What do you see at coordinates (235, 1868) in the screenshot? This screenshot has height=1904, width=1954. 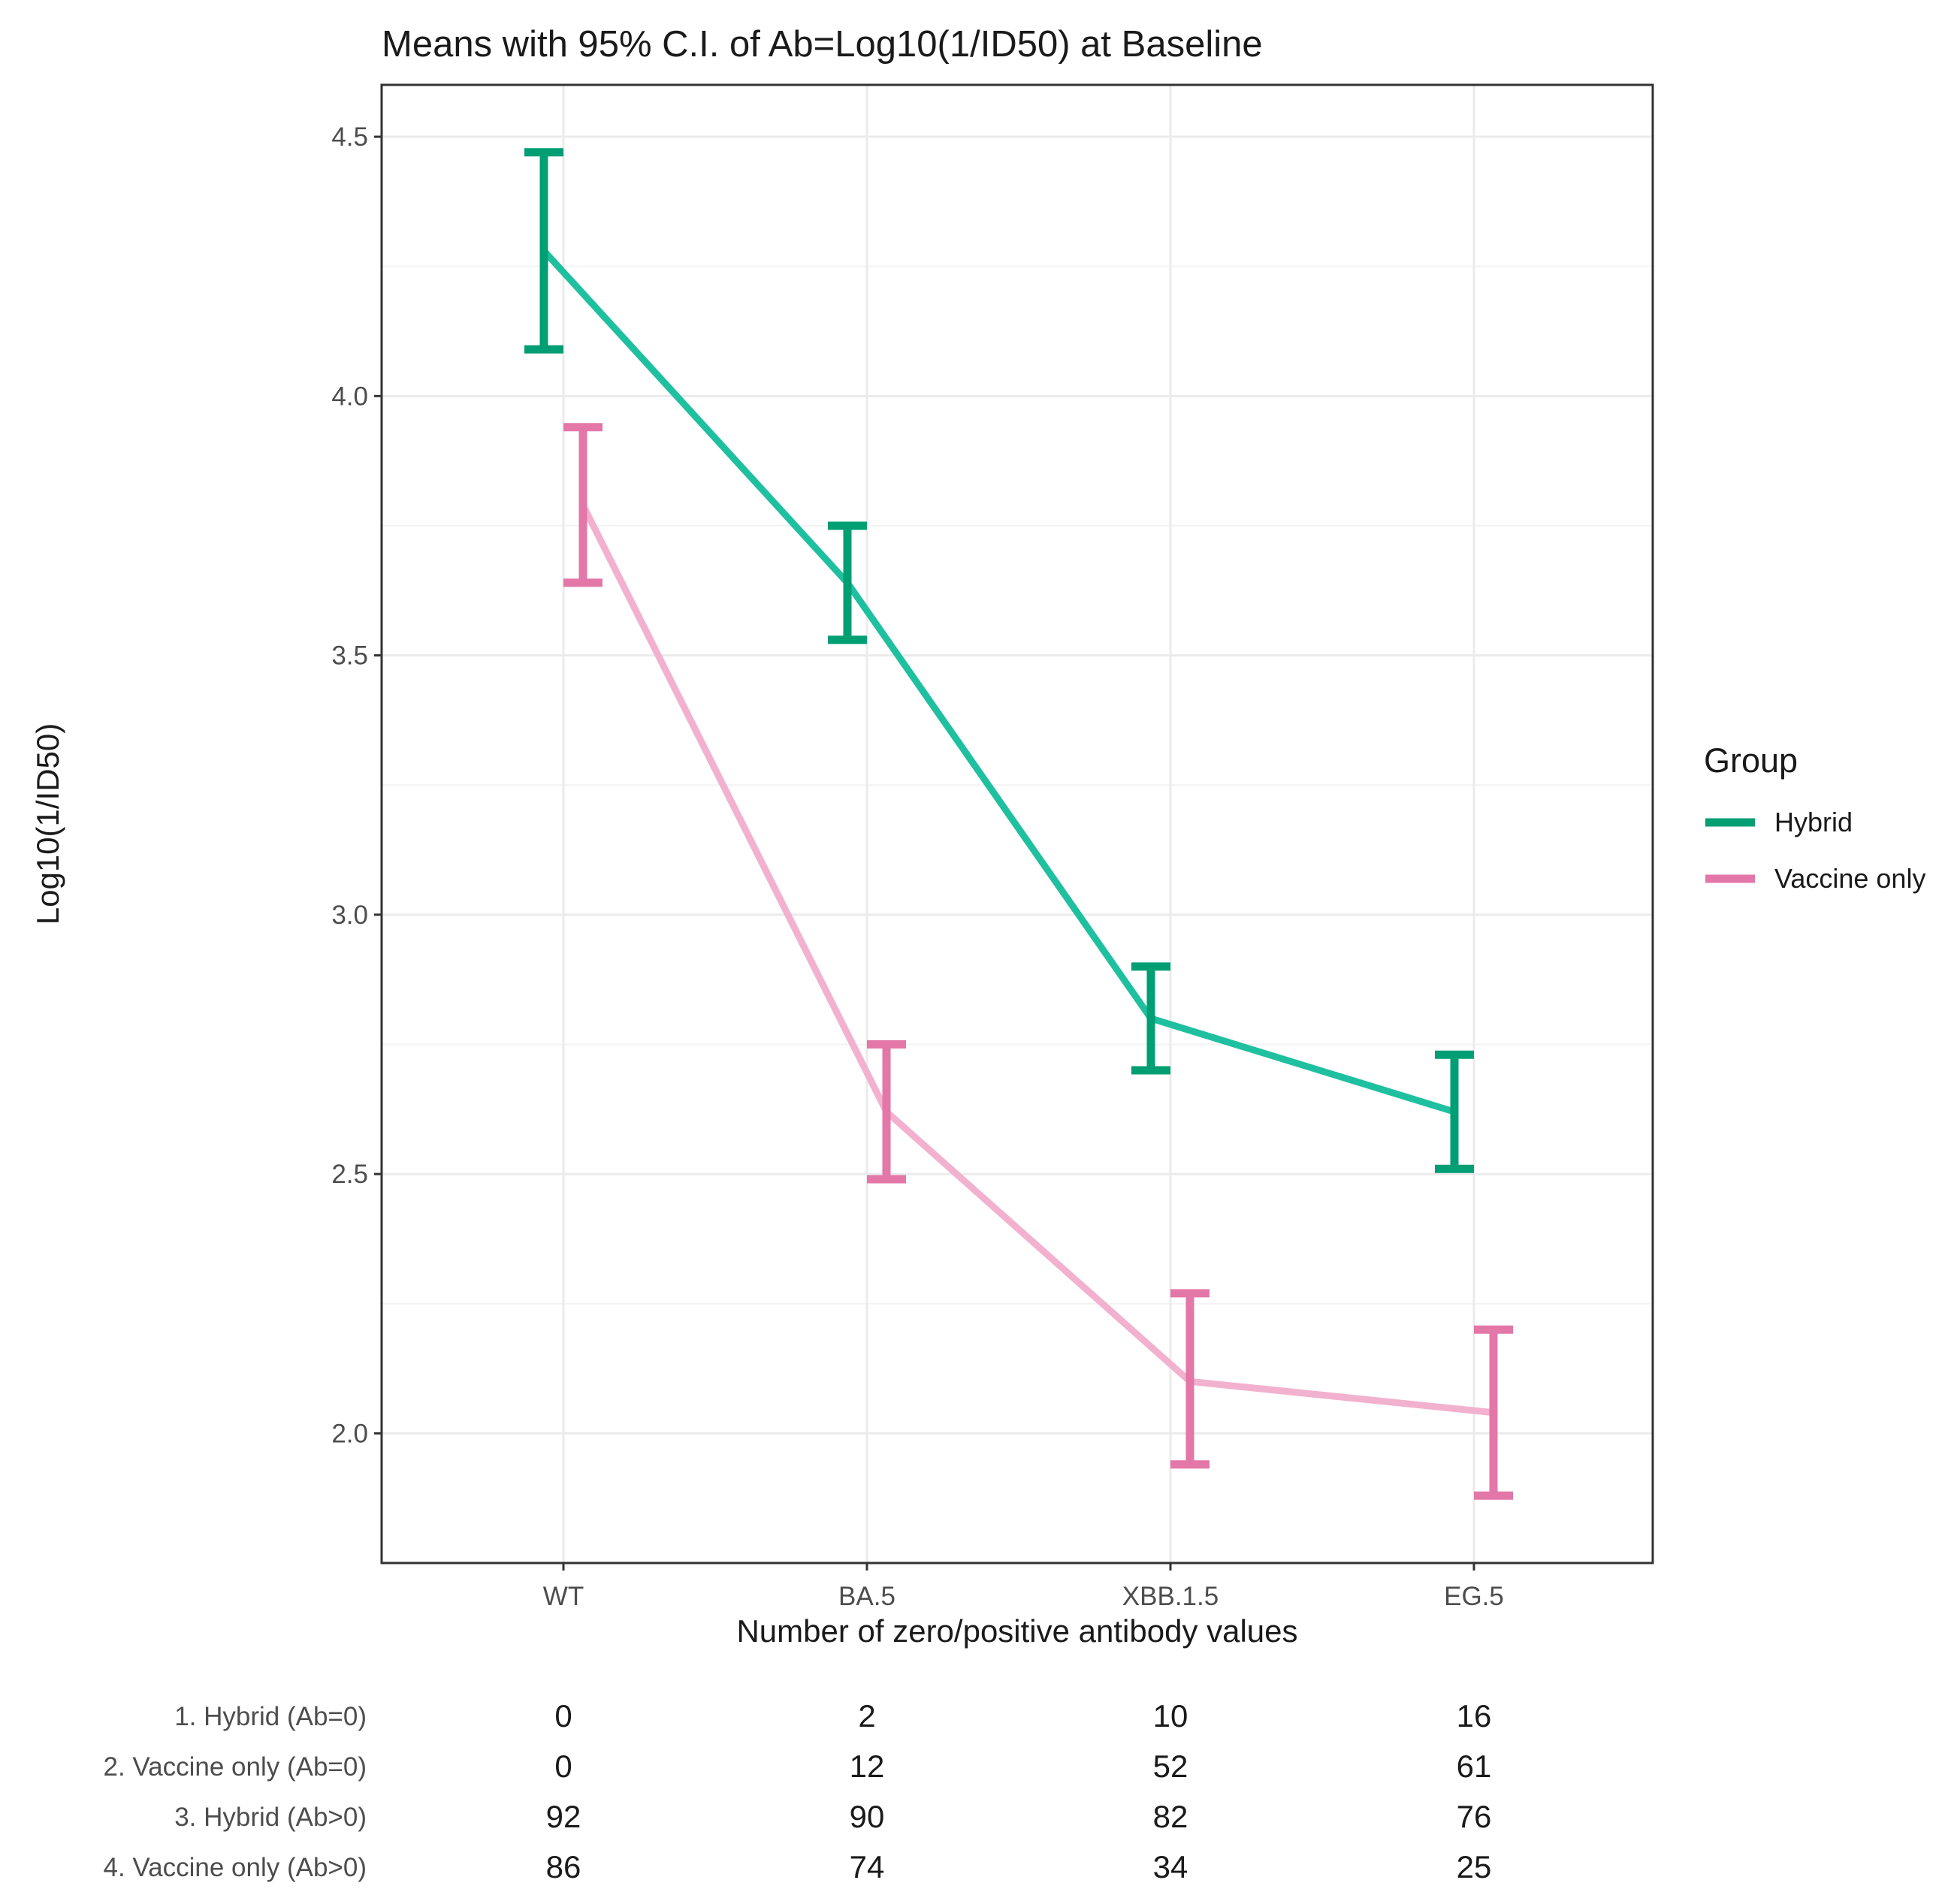 I see `table-row-label: 4. Vaccine only (Ab>0)` at bounding box center [235, 1868].